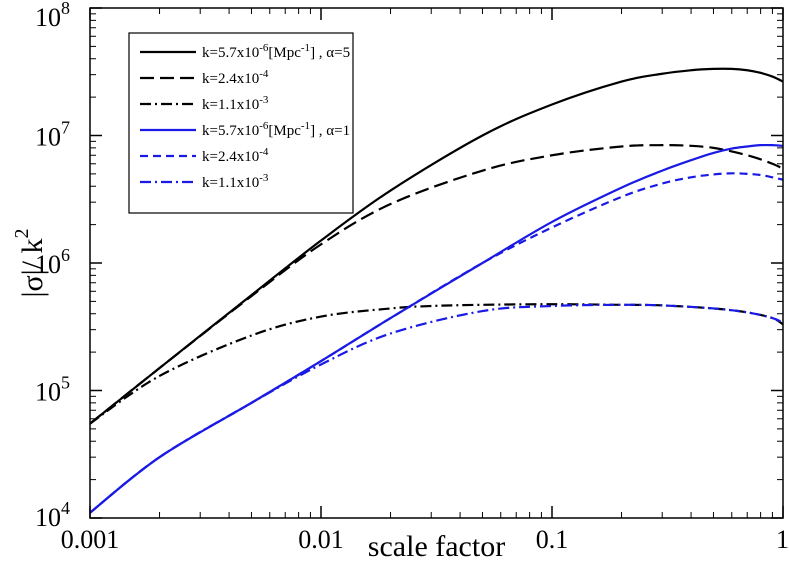 The width and height of the screenshot is (790, 561). I want to click on legend-label-6: k=1.1x10-3, so click(235, 181).